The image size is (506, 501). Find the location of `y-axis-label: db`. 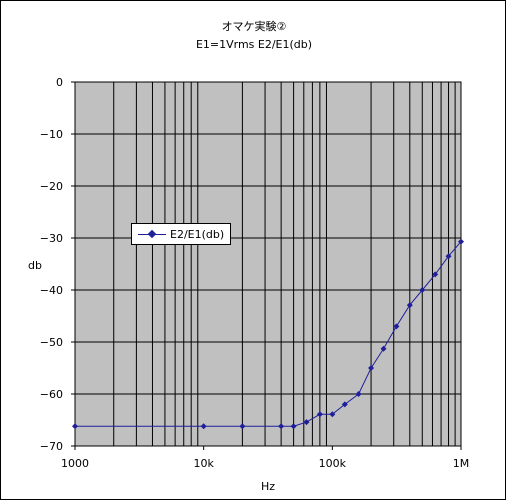

y-axis-label: db is located at coordinates (35, 265).